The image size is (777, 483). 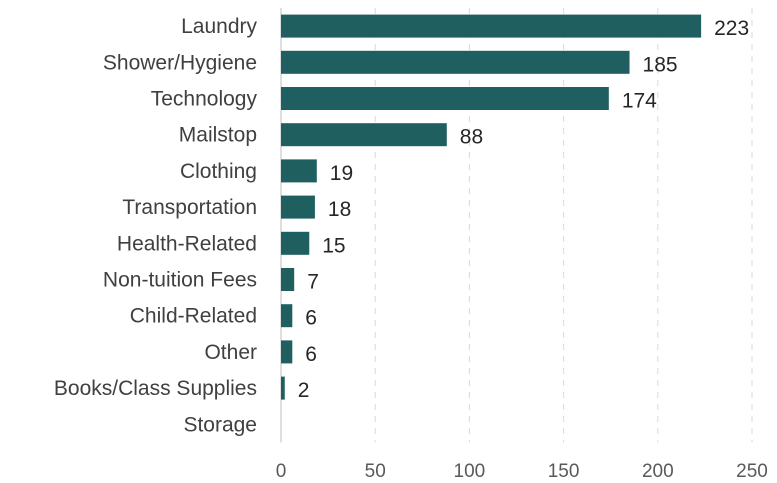 What do you see at coordinates (204, 99) in the screenshot?
I see `category-label: Technology` at bounding box center [204, 99].